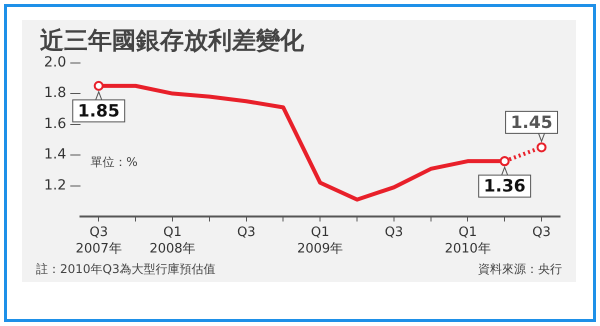 This screenshot has width=600, height=326. What do you see at coordinates (520, 269) in the screenshot?
I see `source-note: 資料來源：央行` at bounding box center [520, 269].